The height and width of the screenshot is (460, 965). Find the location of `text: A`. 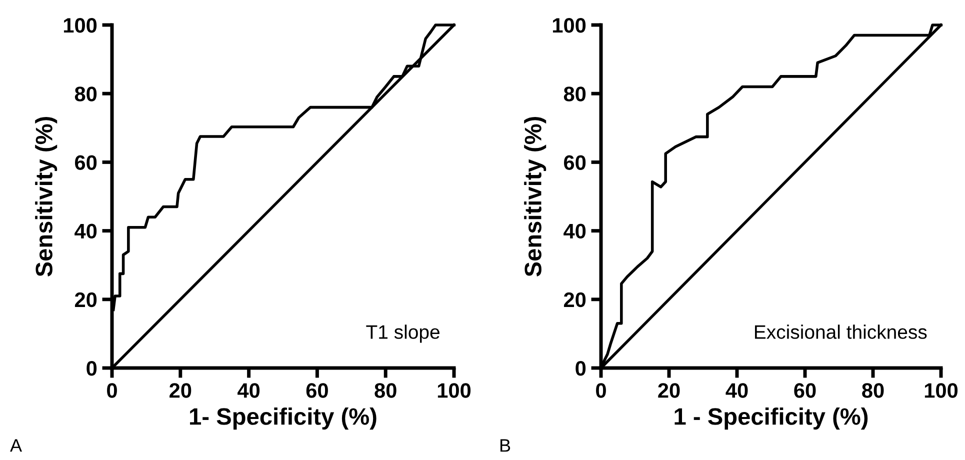

text: A is located at coordinates (16, 445).